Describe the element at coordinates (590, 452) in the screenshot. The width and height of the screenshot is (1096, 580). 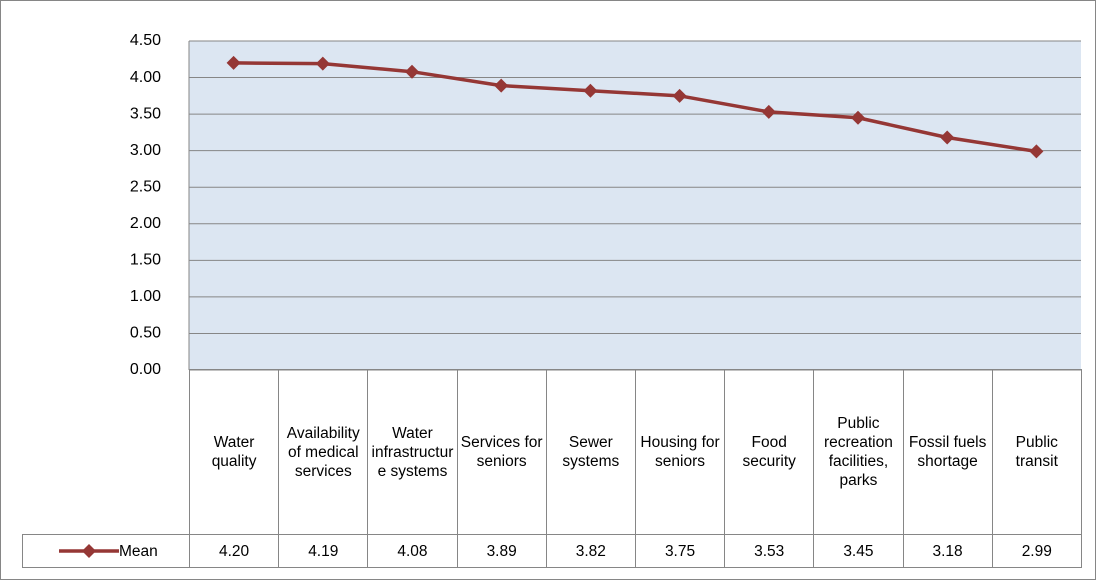
I see `category-label: Sewer systems` at that location.